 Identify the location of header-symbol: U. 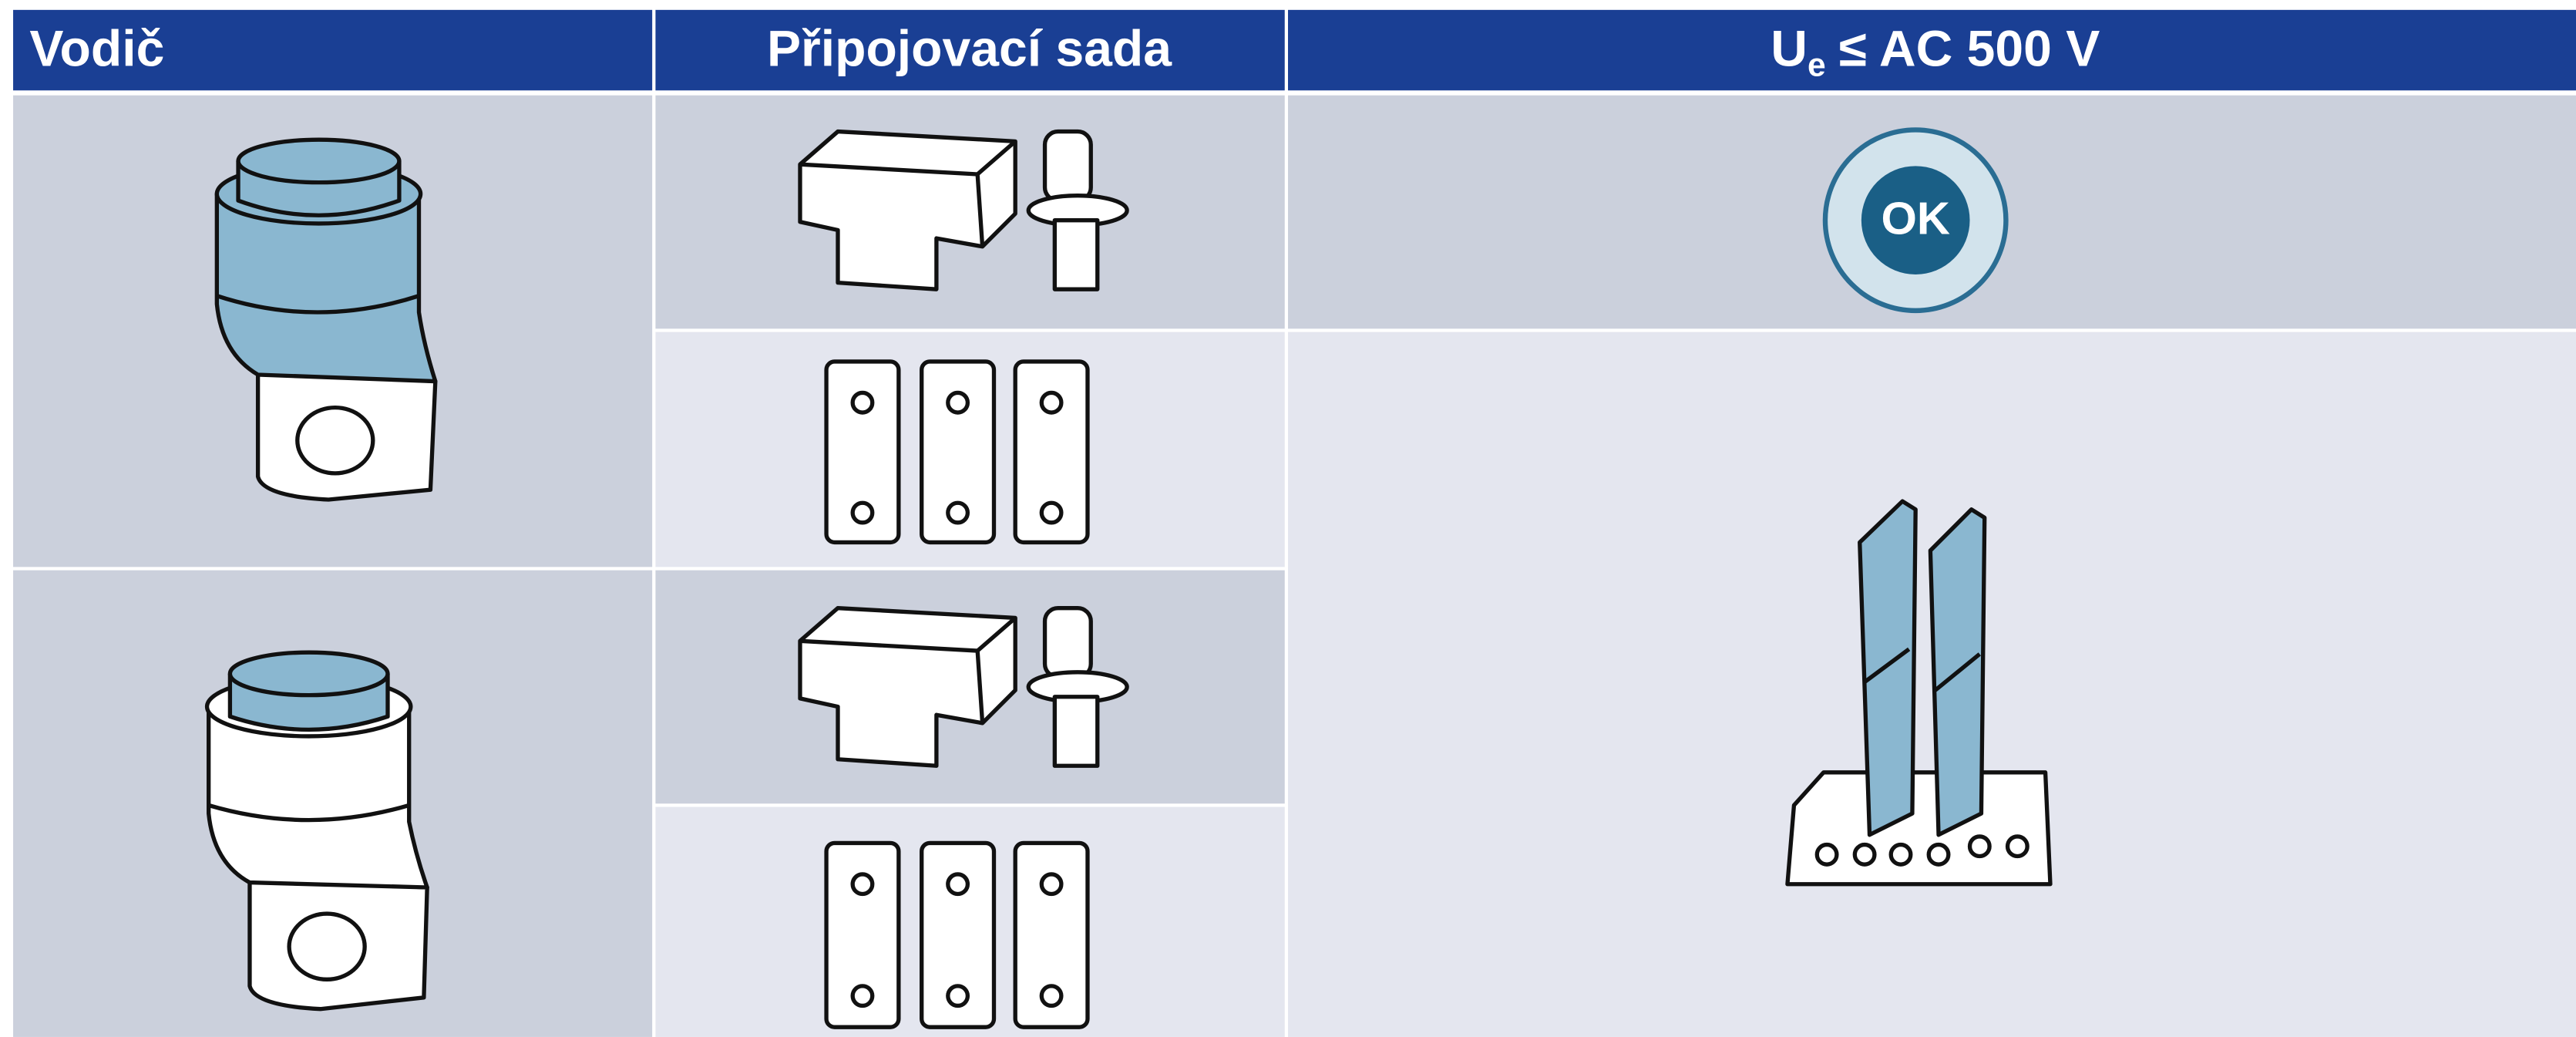
(1789, 49).